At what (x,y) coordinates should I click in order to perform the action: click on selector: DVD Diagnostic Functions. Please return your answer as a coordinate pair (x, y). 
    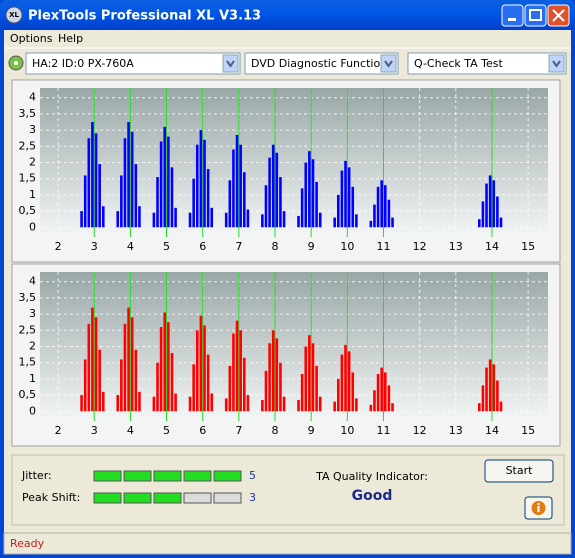
    Looking at the image, I should click on (321, 63).